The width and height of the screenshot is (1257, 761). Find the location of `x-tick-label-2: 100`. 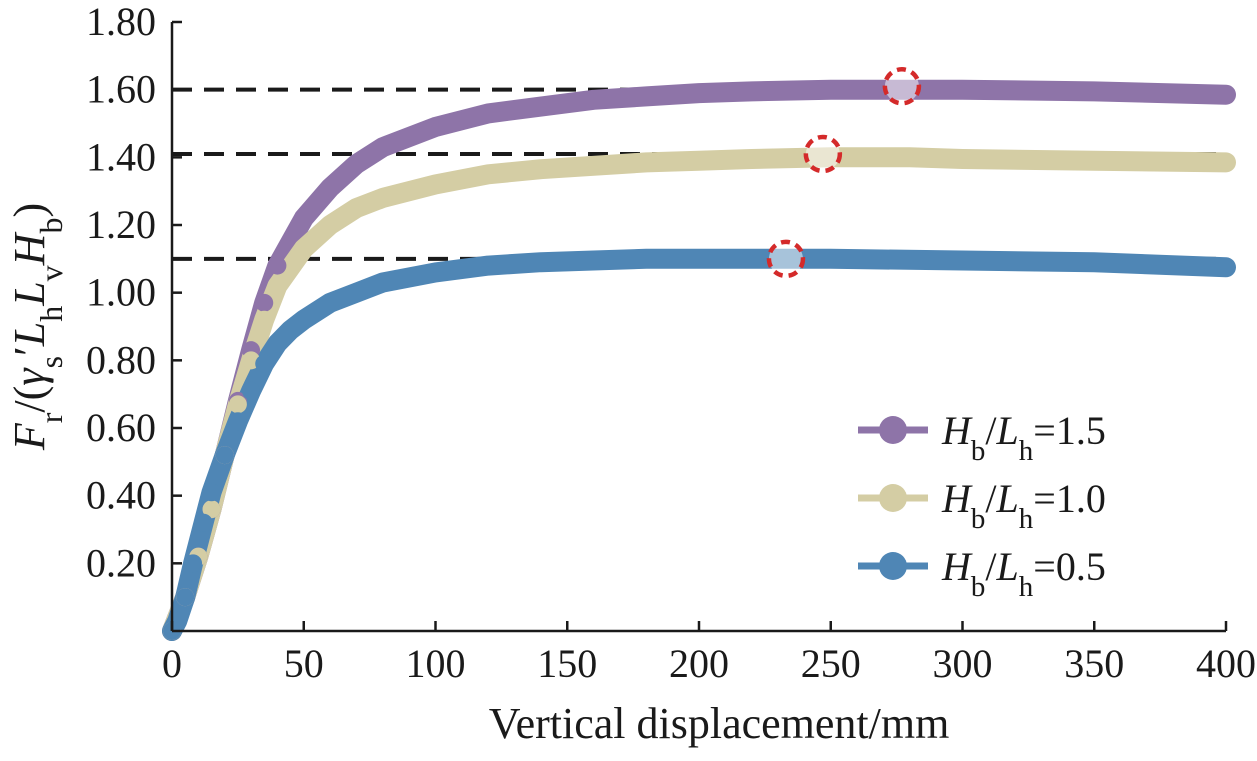

x-tick-label-2: 100 is located at coordinates (436, 663).